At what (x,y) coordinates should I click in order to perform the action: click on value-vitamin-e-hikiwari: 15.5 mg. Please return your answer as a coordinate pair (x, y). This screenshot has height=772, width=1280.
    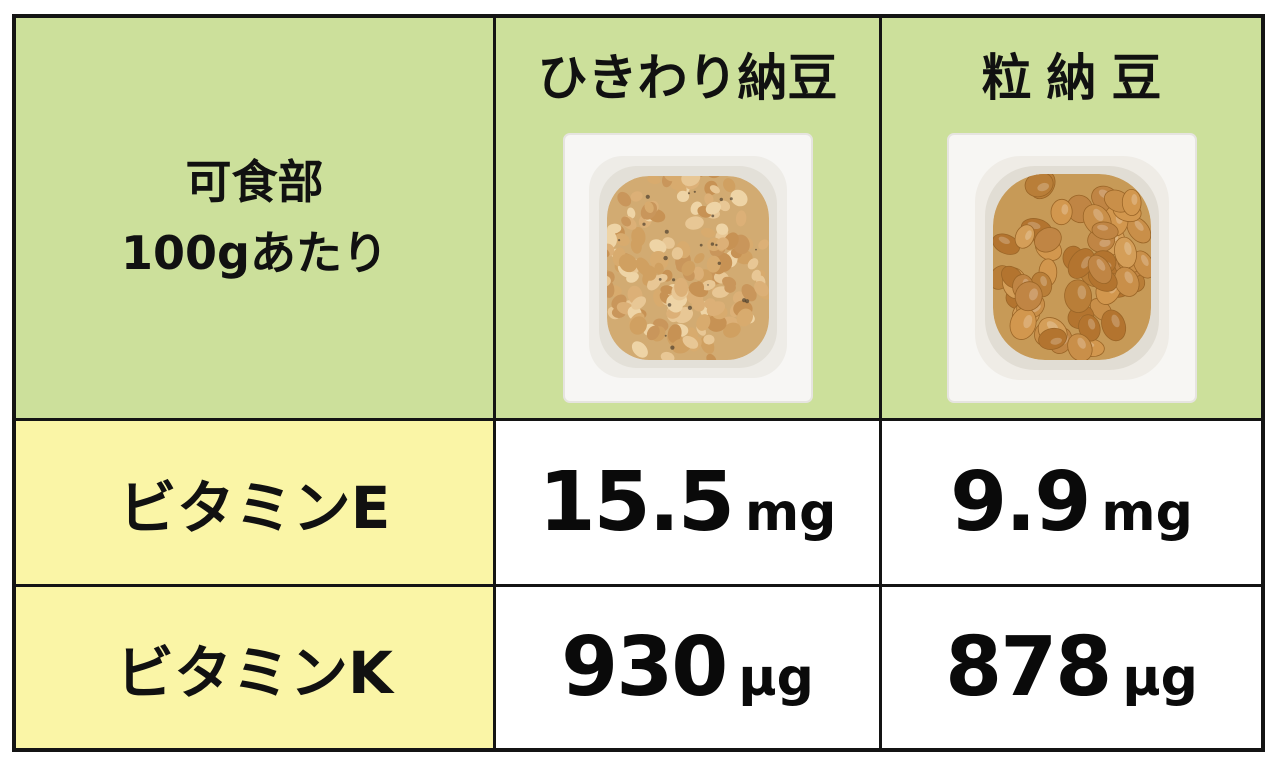
    Looking at the image, I should click on (689, 504).